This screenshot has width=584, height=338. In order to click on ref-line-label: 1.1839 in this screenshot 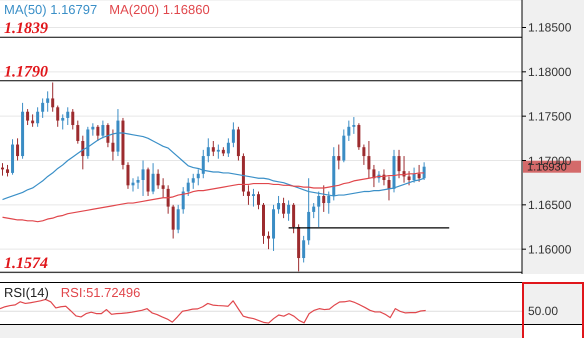, I will do `click(26, 29)`.